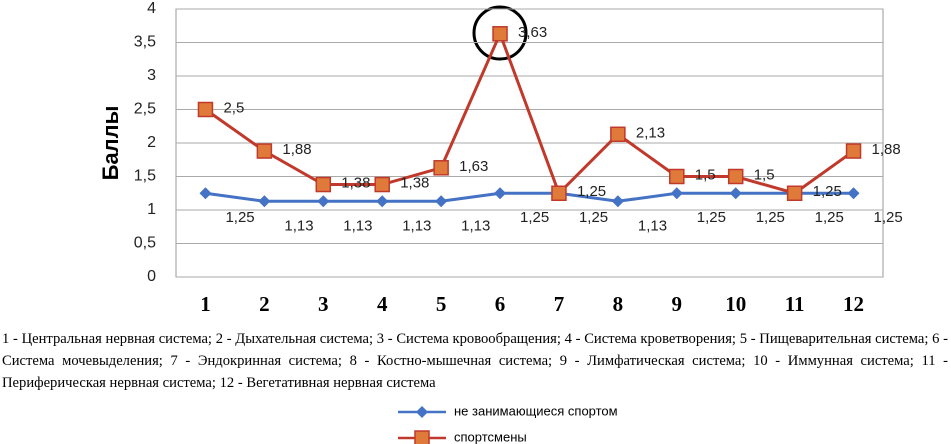  I want to click on x-tick-label: 10, so click(735, 304).